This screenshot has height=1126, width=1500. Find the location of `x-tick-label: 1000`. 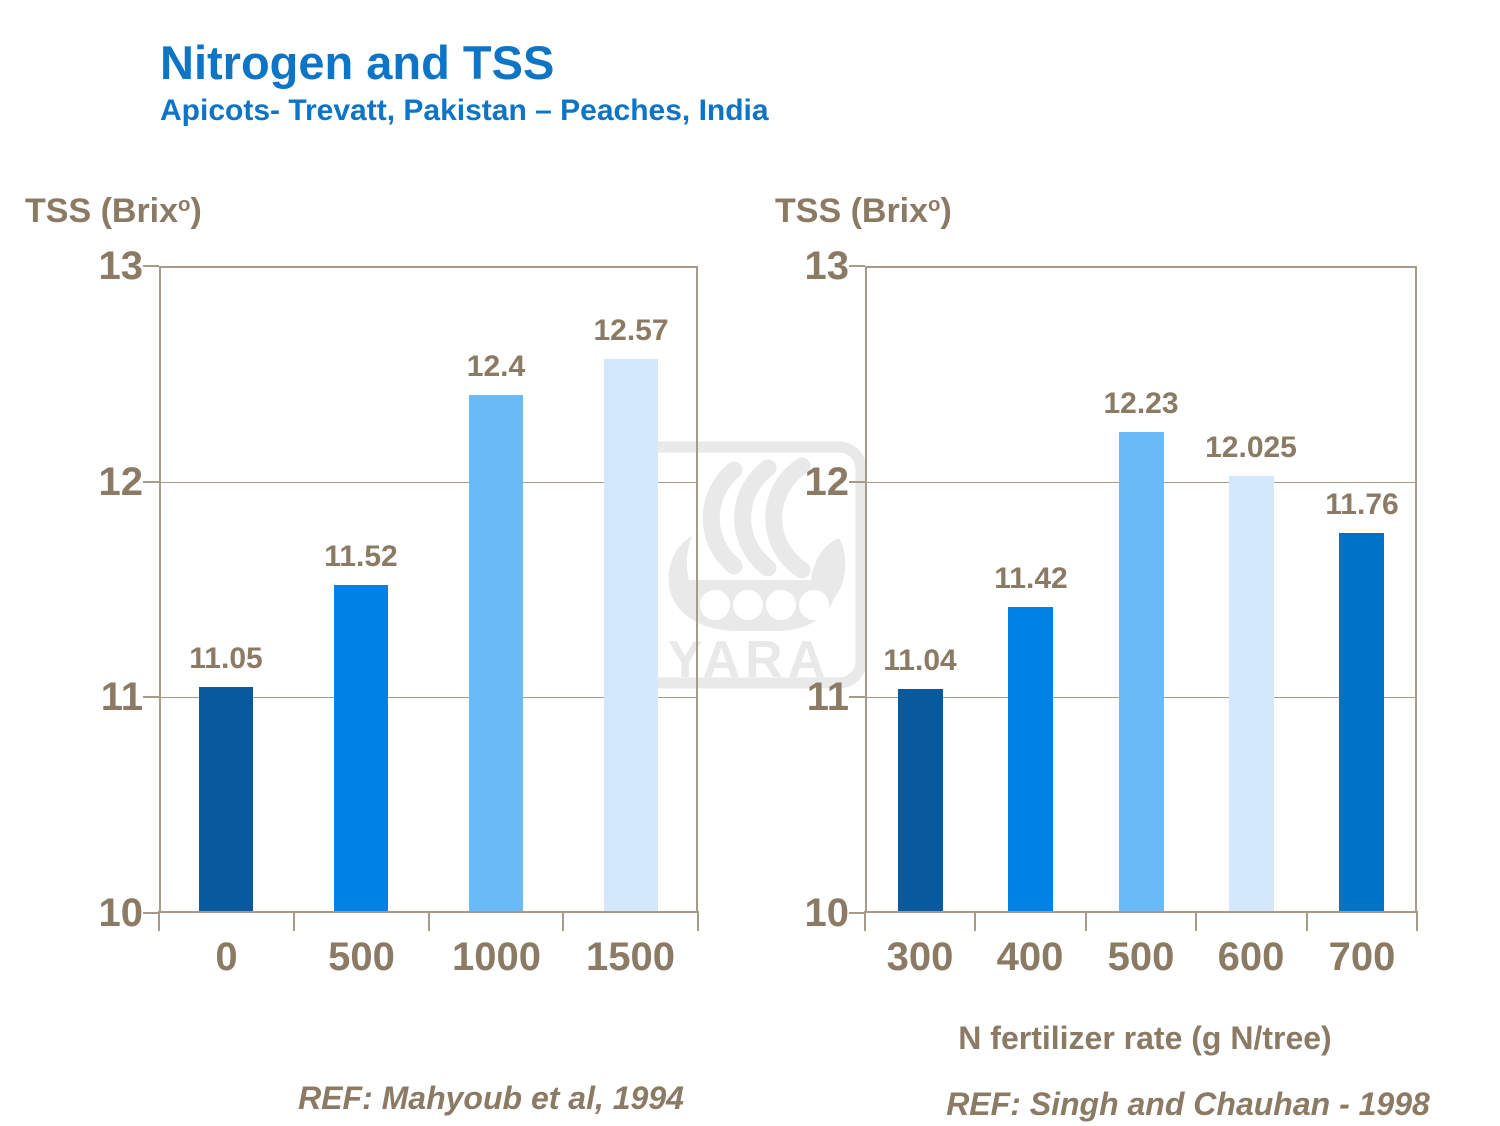

x-tick-label: 1000 is located at coordinates (496, 957).